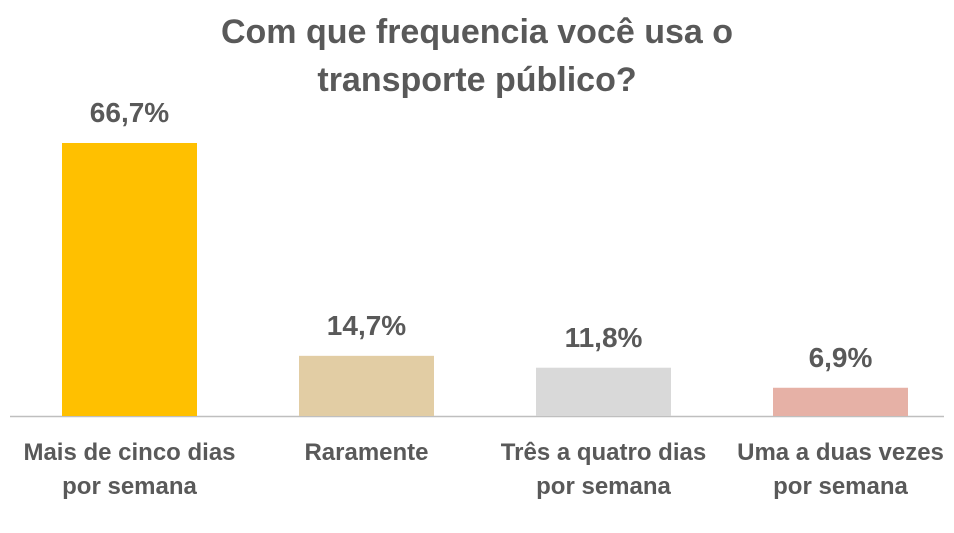 This screenshot has width=954, height=533. I want to click on value-label: 6,9%, so click(840, 357).